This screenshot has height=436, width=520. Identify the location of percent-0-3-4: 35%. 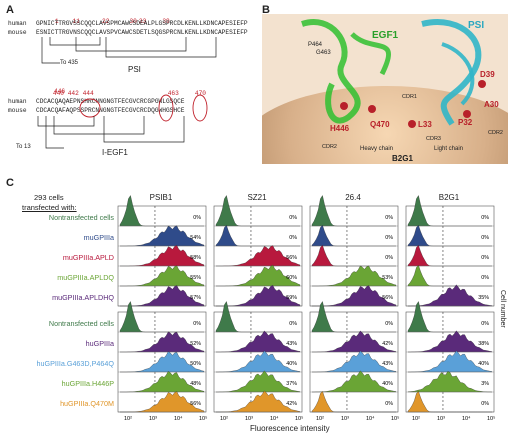
(483, 298).